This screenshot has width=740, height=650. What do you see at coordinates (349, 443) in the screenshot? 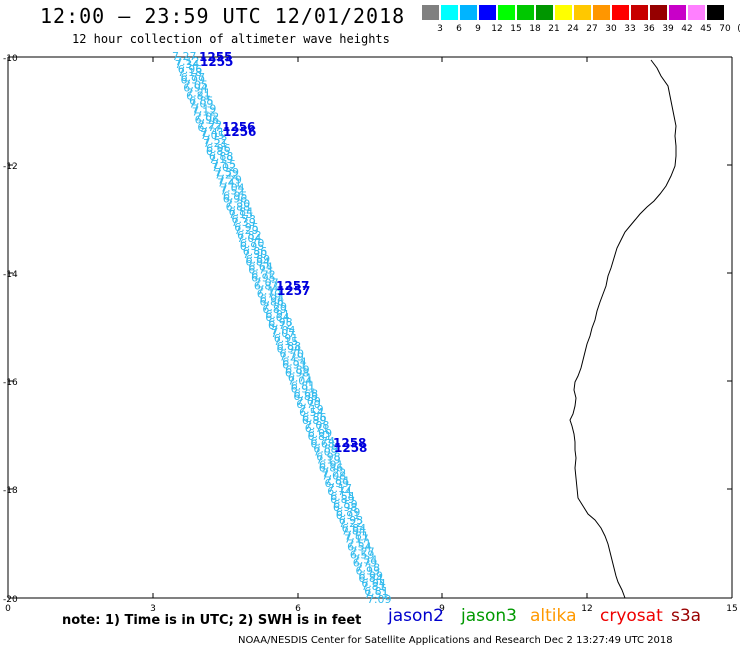
I see `pass-time-label: 1258` at bounding box center [349, 443].